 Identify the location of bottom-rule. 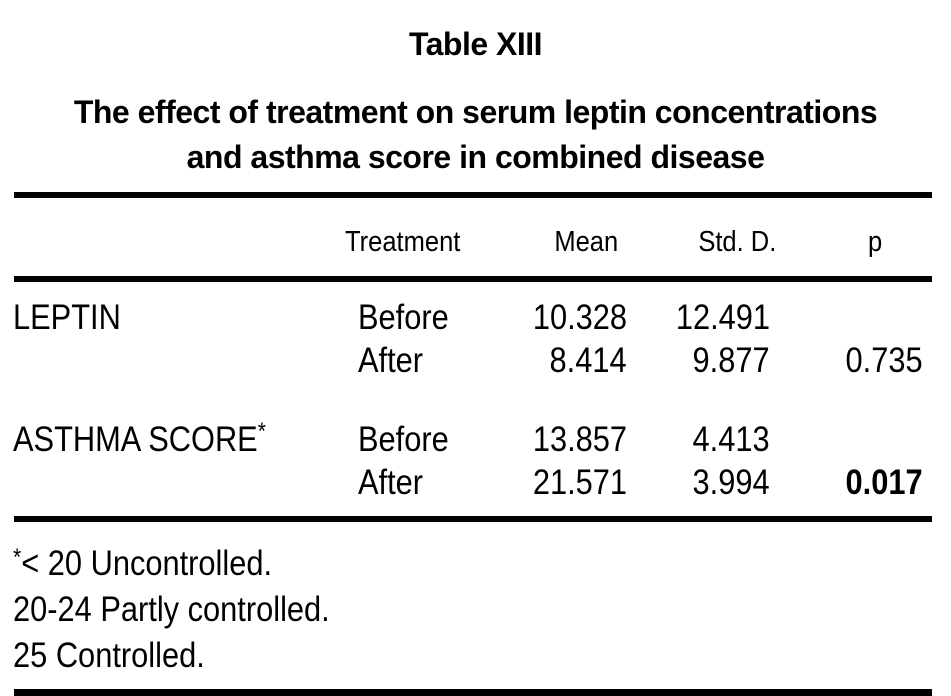
(473, 692).